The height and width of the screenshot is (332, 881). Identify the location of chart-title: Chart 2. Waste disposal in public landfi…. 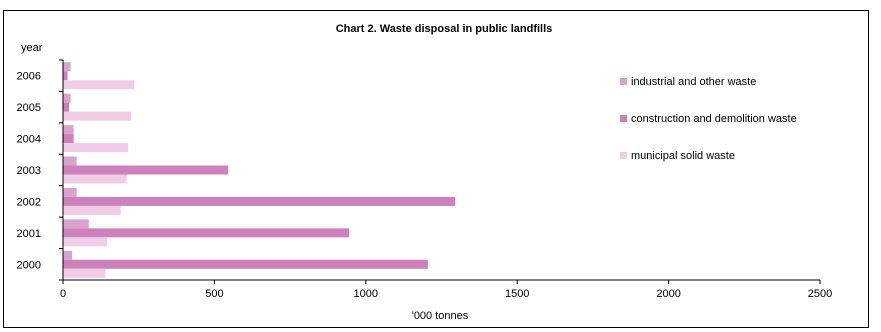
(444, 29).